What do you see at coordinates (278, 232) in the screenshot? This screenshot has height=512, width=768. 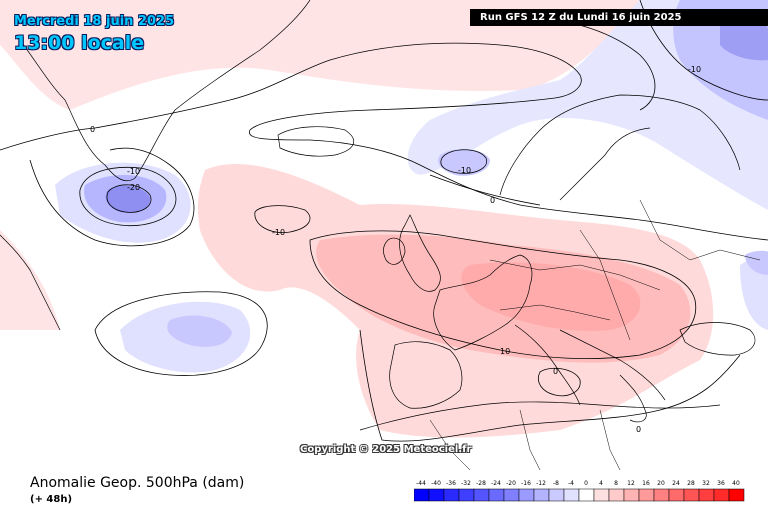 I see `contour-label-atlantic-m10: -10` at bounding box center [278, 232].